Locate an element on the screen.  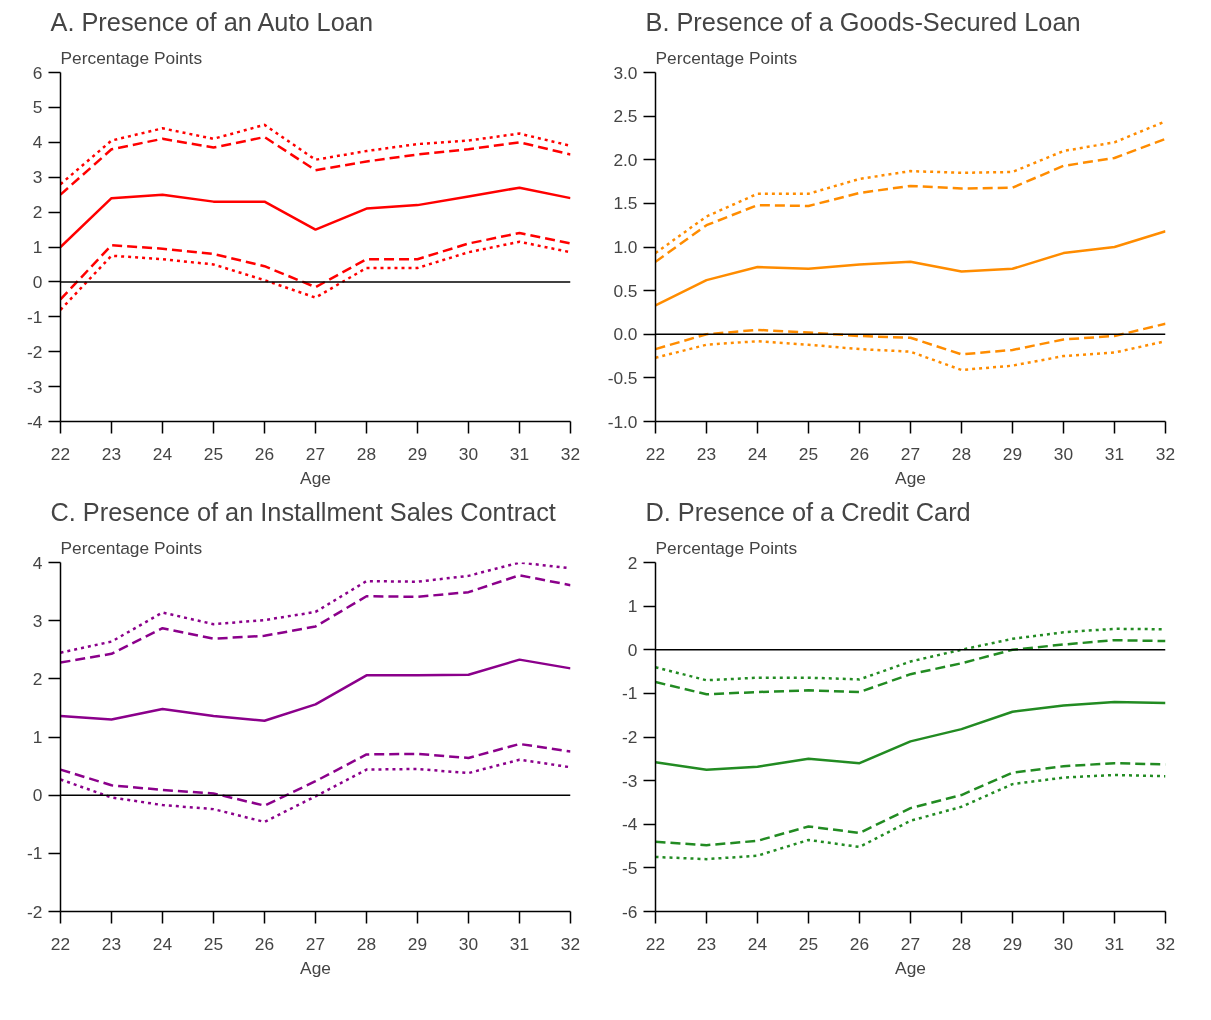
y-tick-label: 0.0 is located at coordinates (625, 334).